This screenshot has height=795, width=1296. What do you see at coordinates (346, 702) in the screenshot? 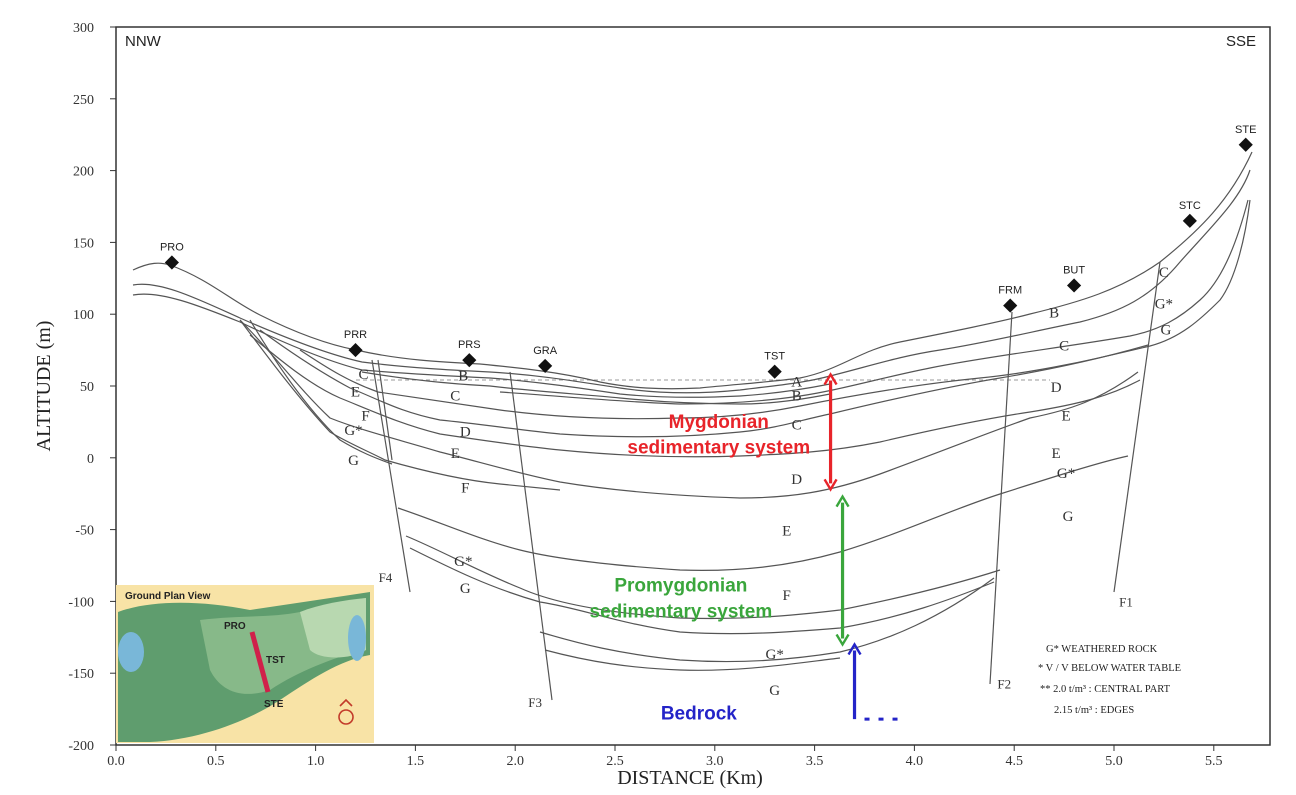
I see `north-arrow-pointer` at bounding box center [346, 702].